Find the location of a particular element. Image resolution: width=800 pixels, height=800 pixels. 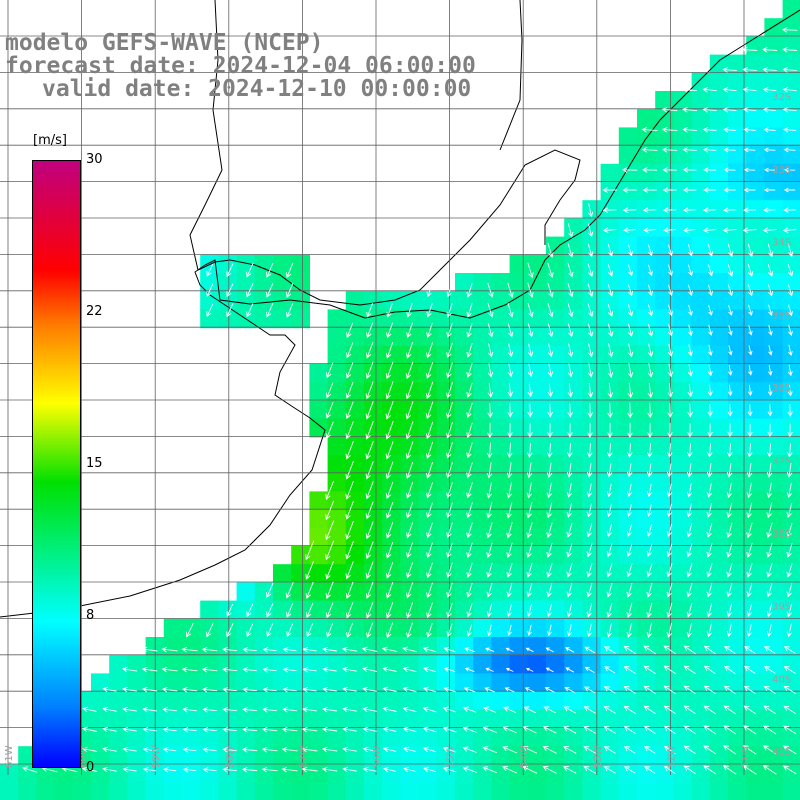

latitude-label: 39S is located at coordinates (781, 607).